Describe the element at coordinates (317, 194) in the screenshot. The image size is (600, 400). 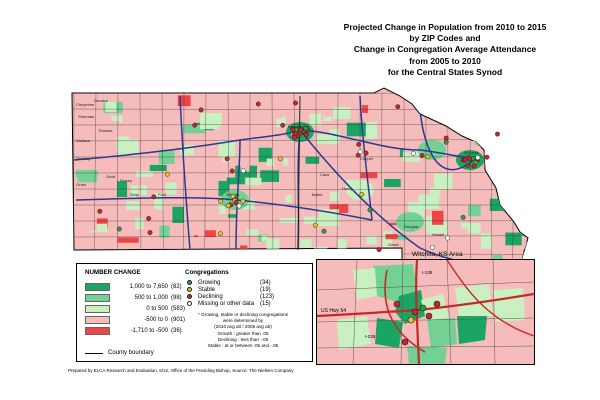
I see `place-label: Bates` at that location.